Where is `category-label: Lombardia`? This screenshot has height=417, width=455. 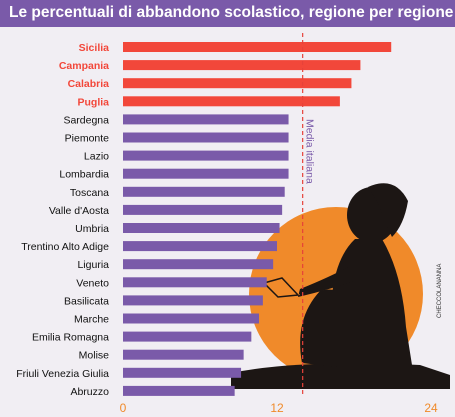
category-label: Lombardia is located at coordinates (84, 175).